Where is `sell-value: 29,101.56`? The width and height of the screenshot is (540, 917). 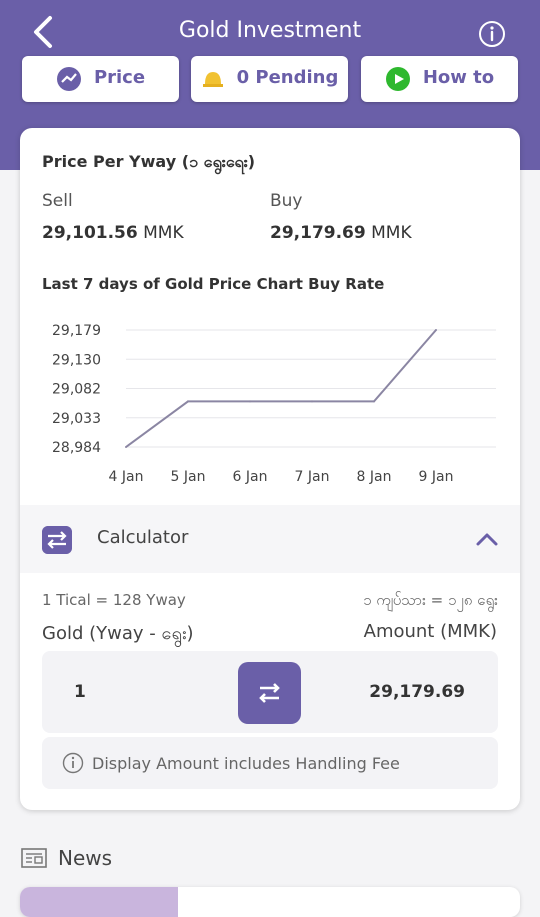 sell-value: 29,101.56 is located at coordinates (90, 233).